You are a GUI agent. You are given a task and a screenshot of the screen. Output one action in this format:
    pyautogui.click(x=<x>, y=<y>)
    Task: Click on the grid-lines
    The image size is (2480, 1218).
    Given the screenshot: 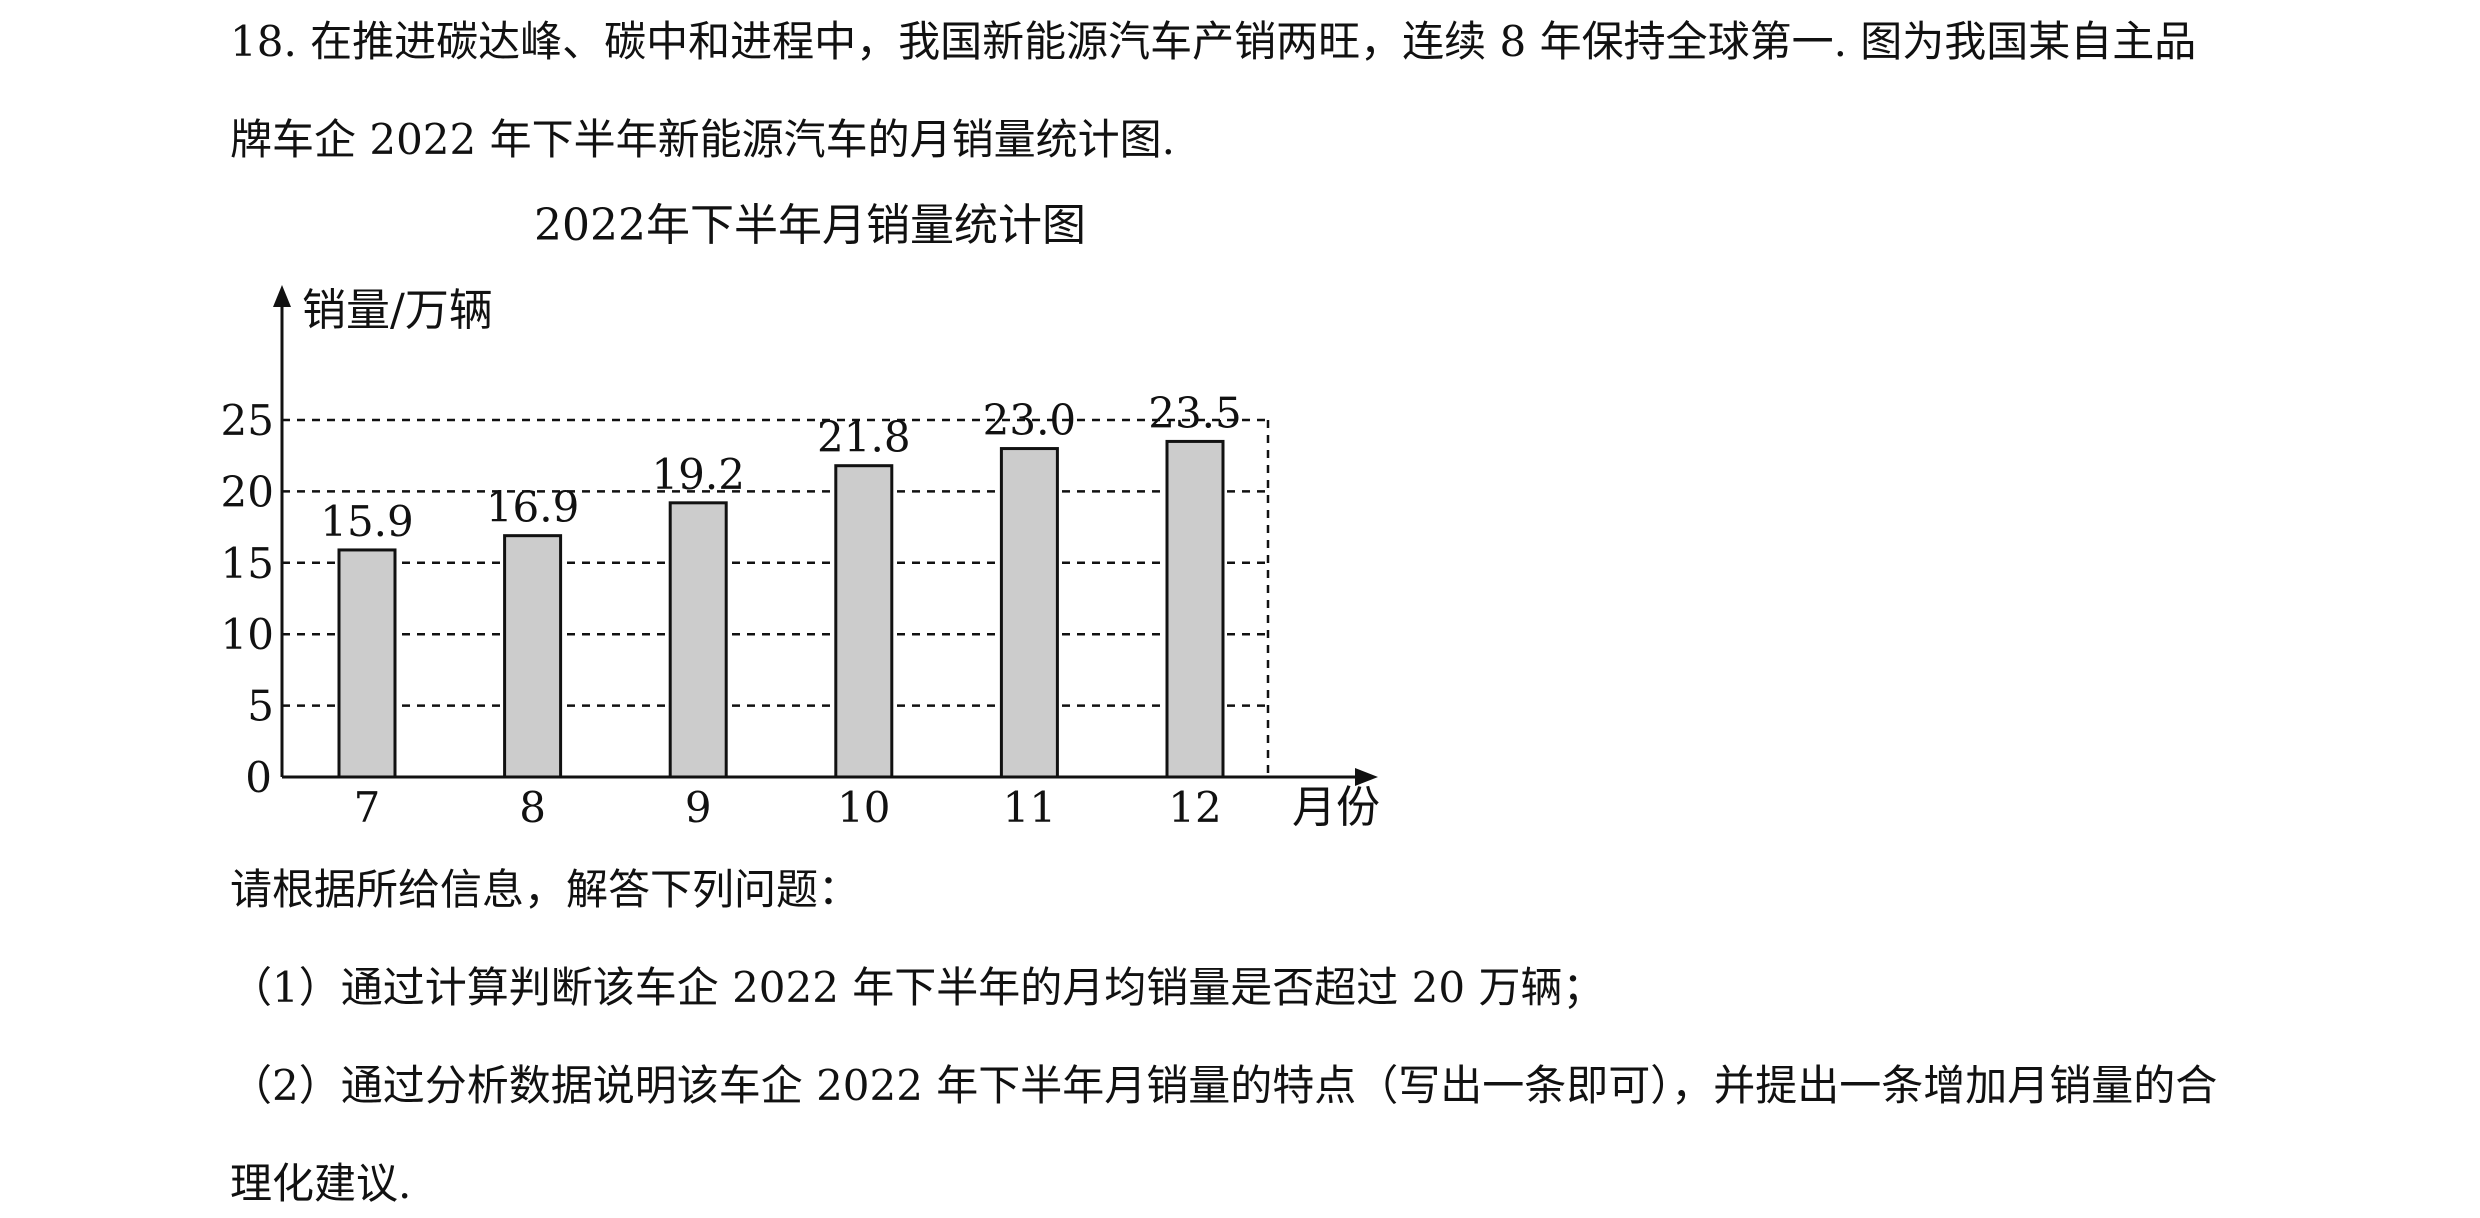 What is the action you would take?
    pyautogui.click(x=776, y=597)
    